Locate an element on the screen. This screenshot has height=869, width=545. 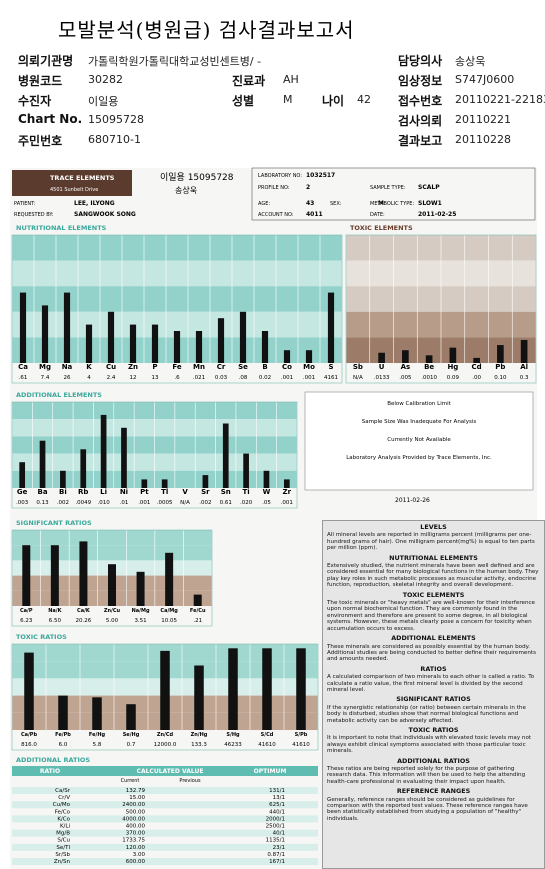
element-label: Ba is located at coordinates (43, 492).